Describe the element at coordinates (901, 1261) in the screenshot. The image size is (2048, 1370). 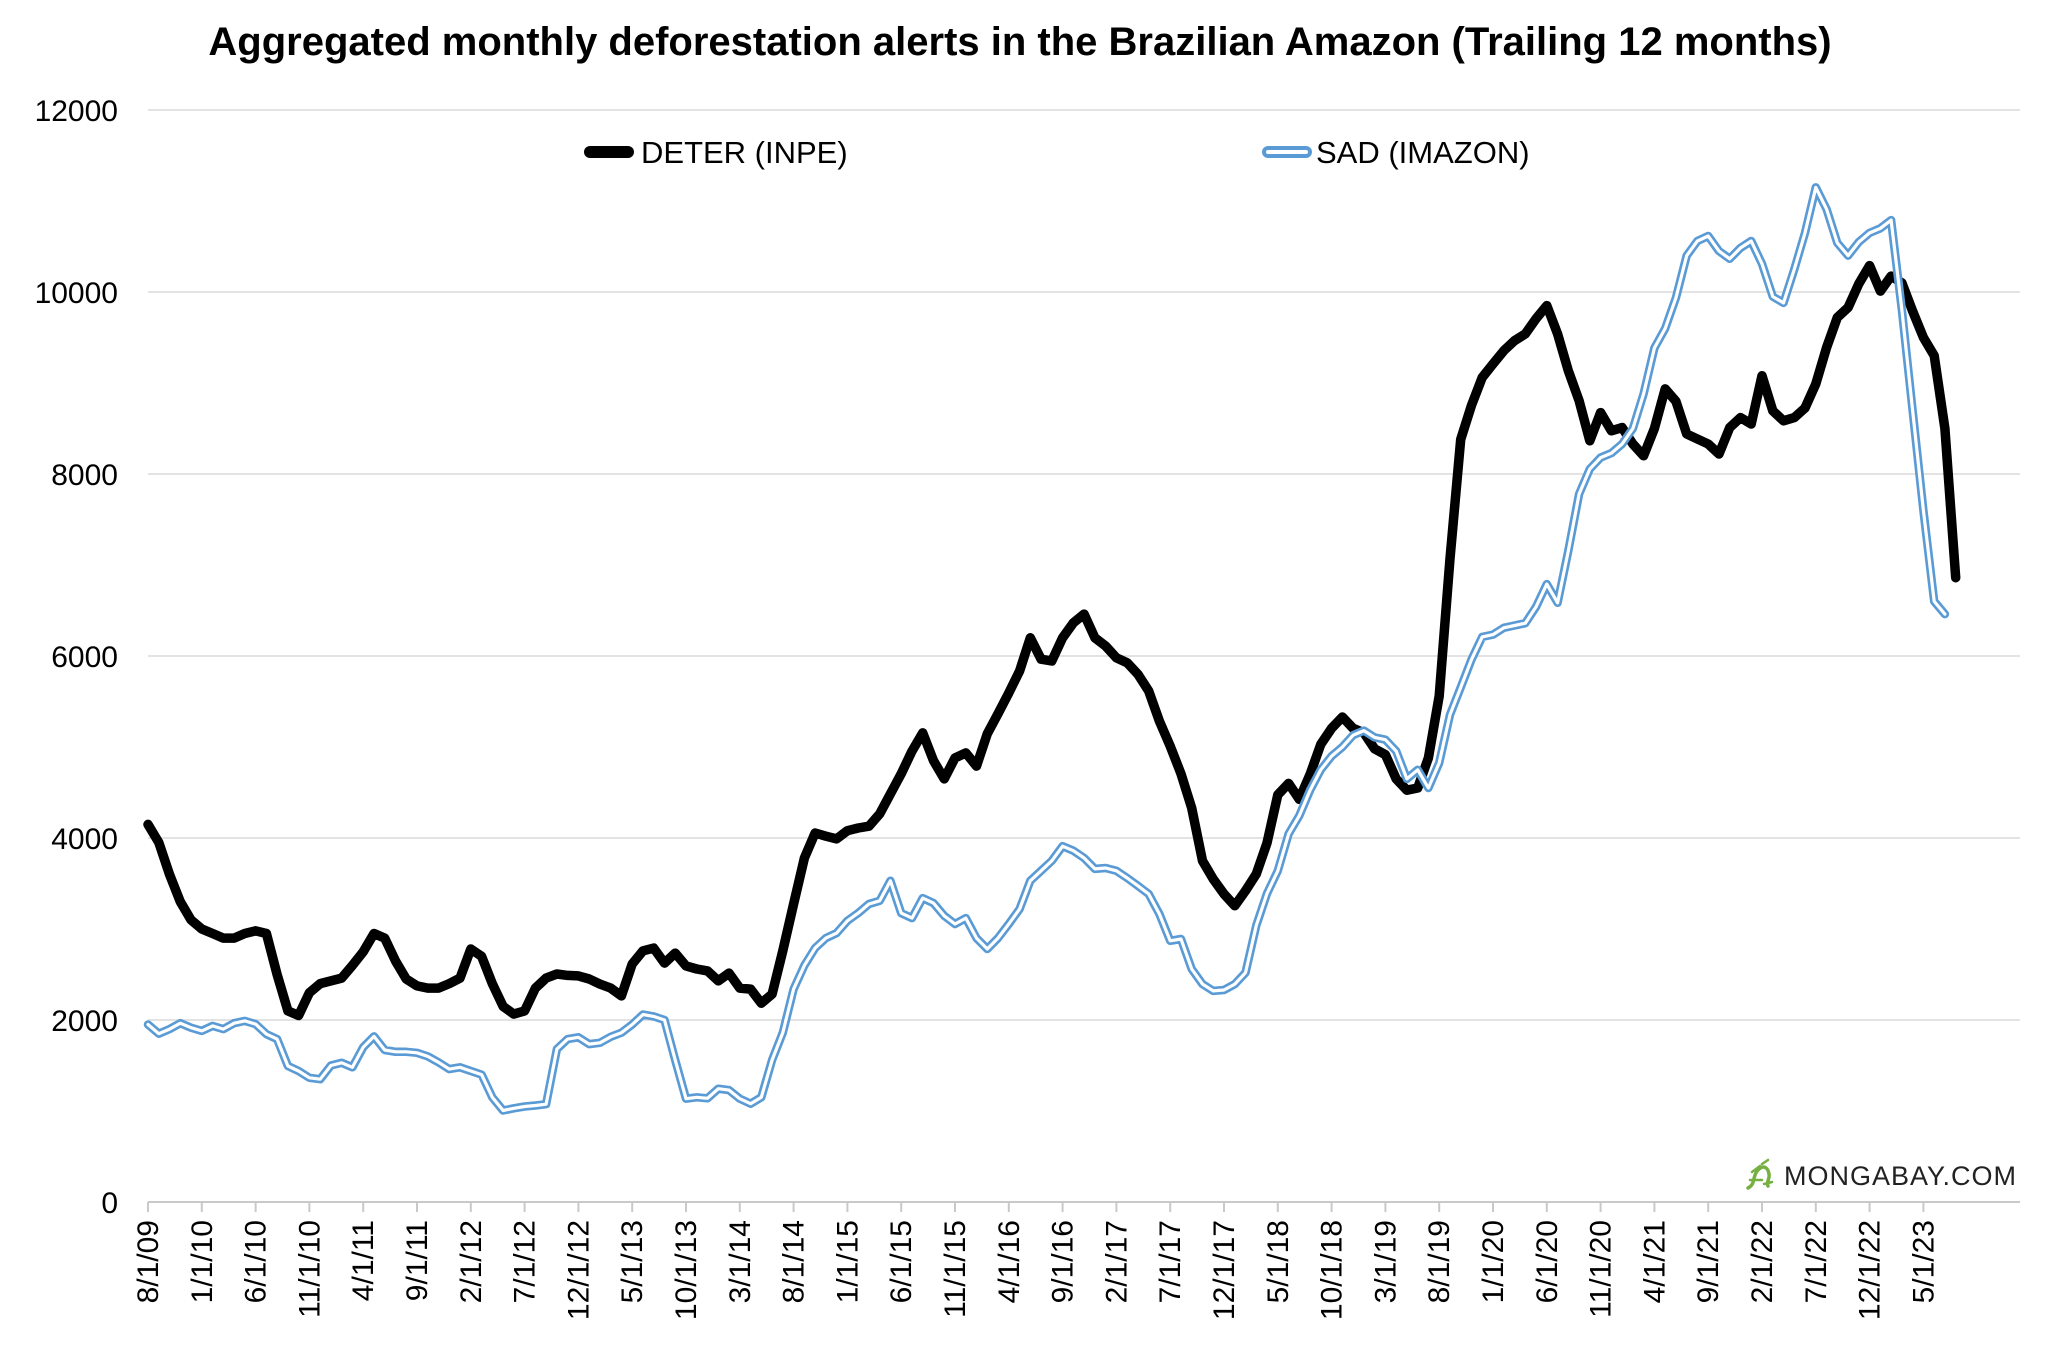
I see `x-tick-label: 6/1/15` at that location.